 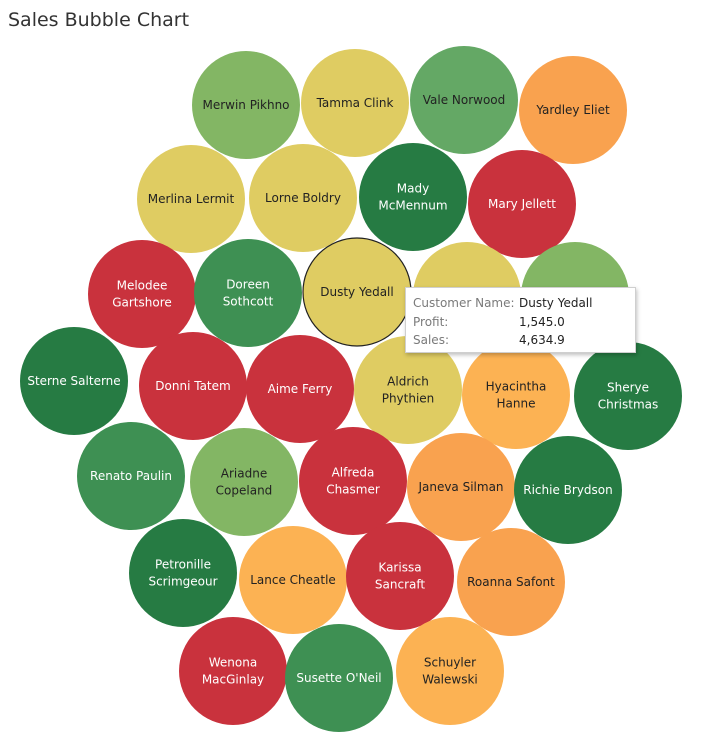 I want to click on bubble-label: Melodee Gartshore, so click(x=142, y=294).